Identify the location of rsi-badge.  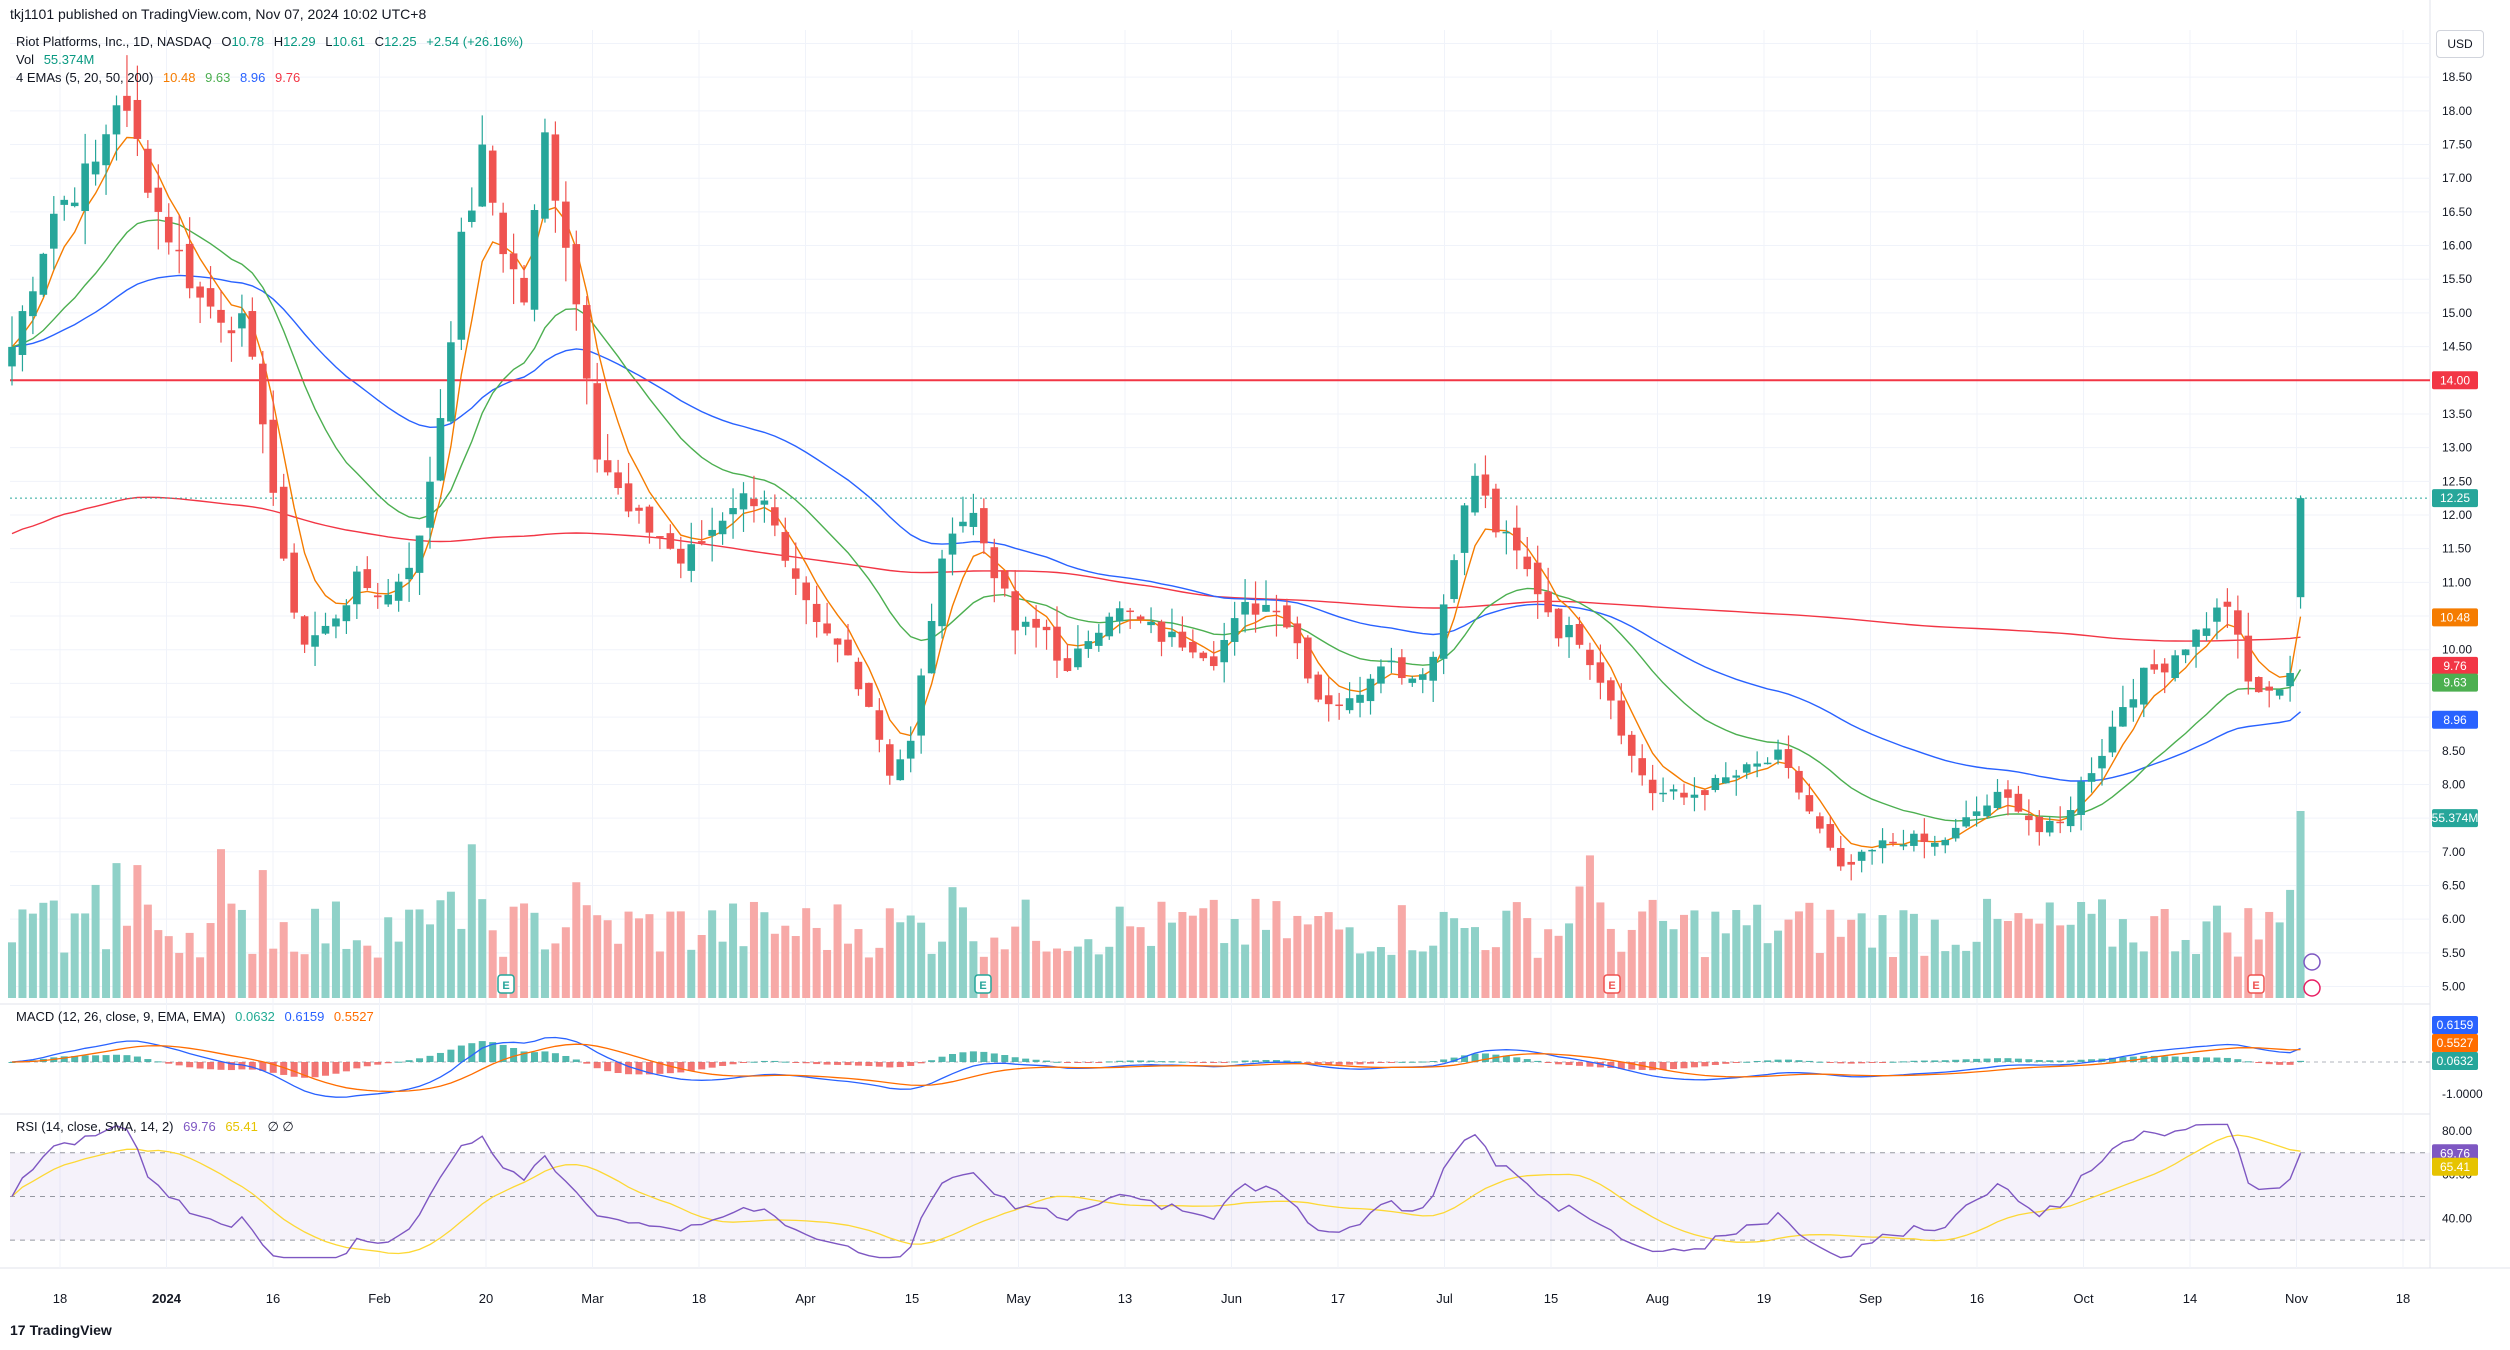
(2455, 1153).